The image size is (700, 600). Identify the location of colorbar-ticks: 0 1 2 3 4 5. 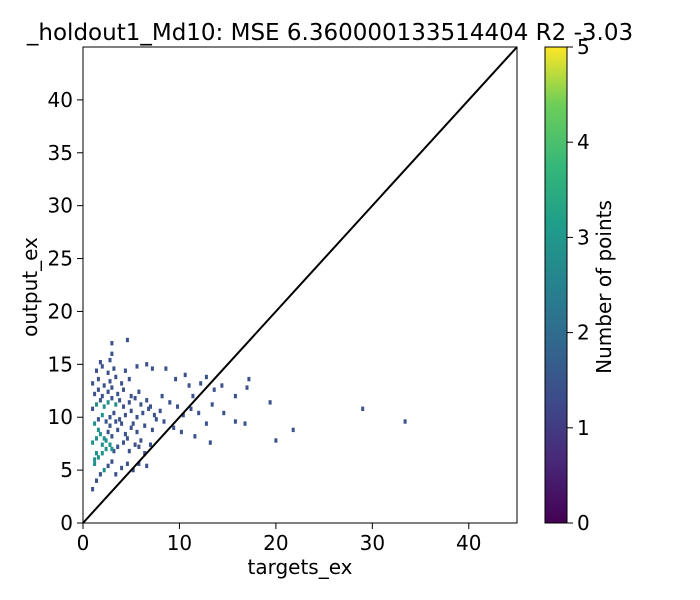
(578, 285).